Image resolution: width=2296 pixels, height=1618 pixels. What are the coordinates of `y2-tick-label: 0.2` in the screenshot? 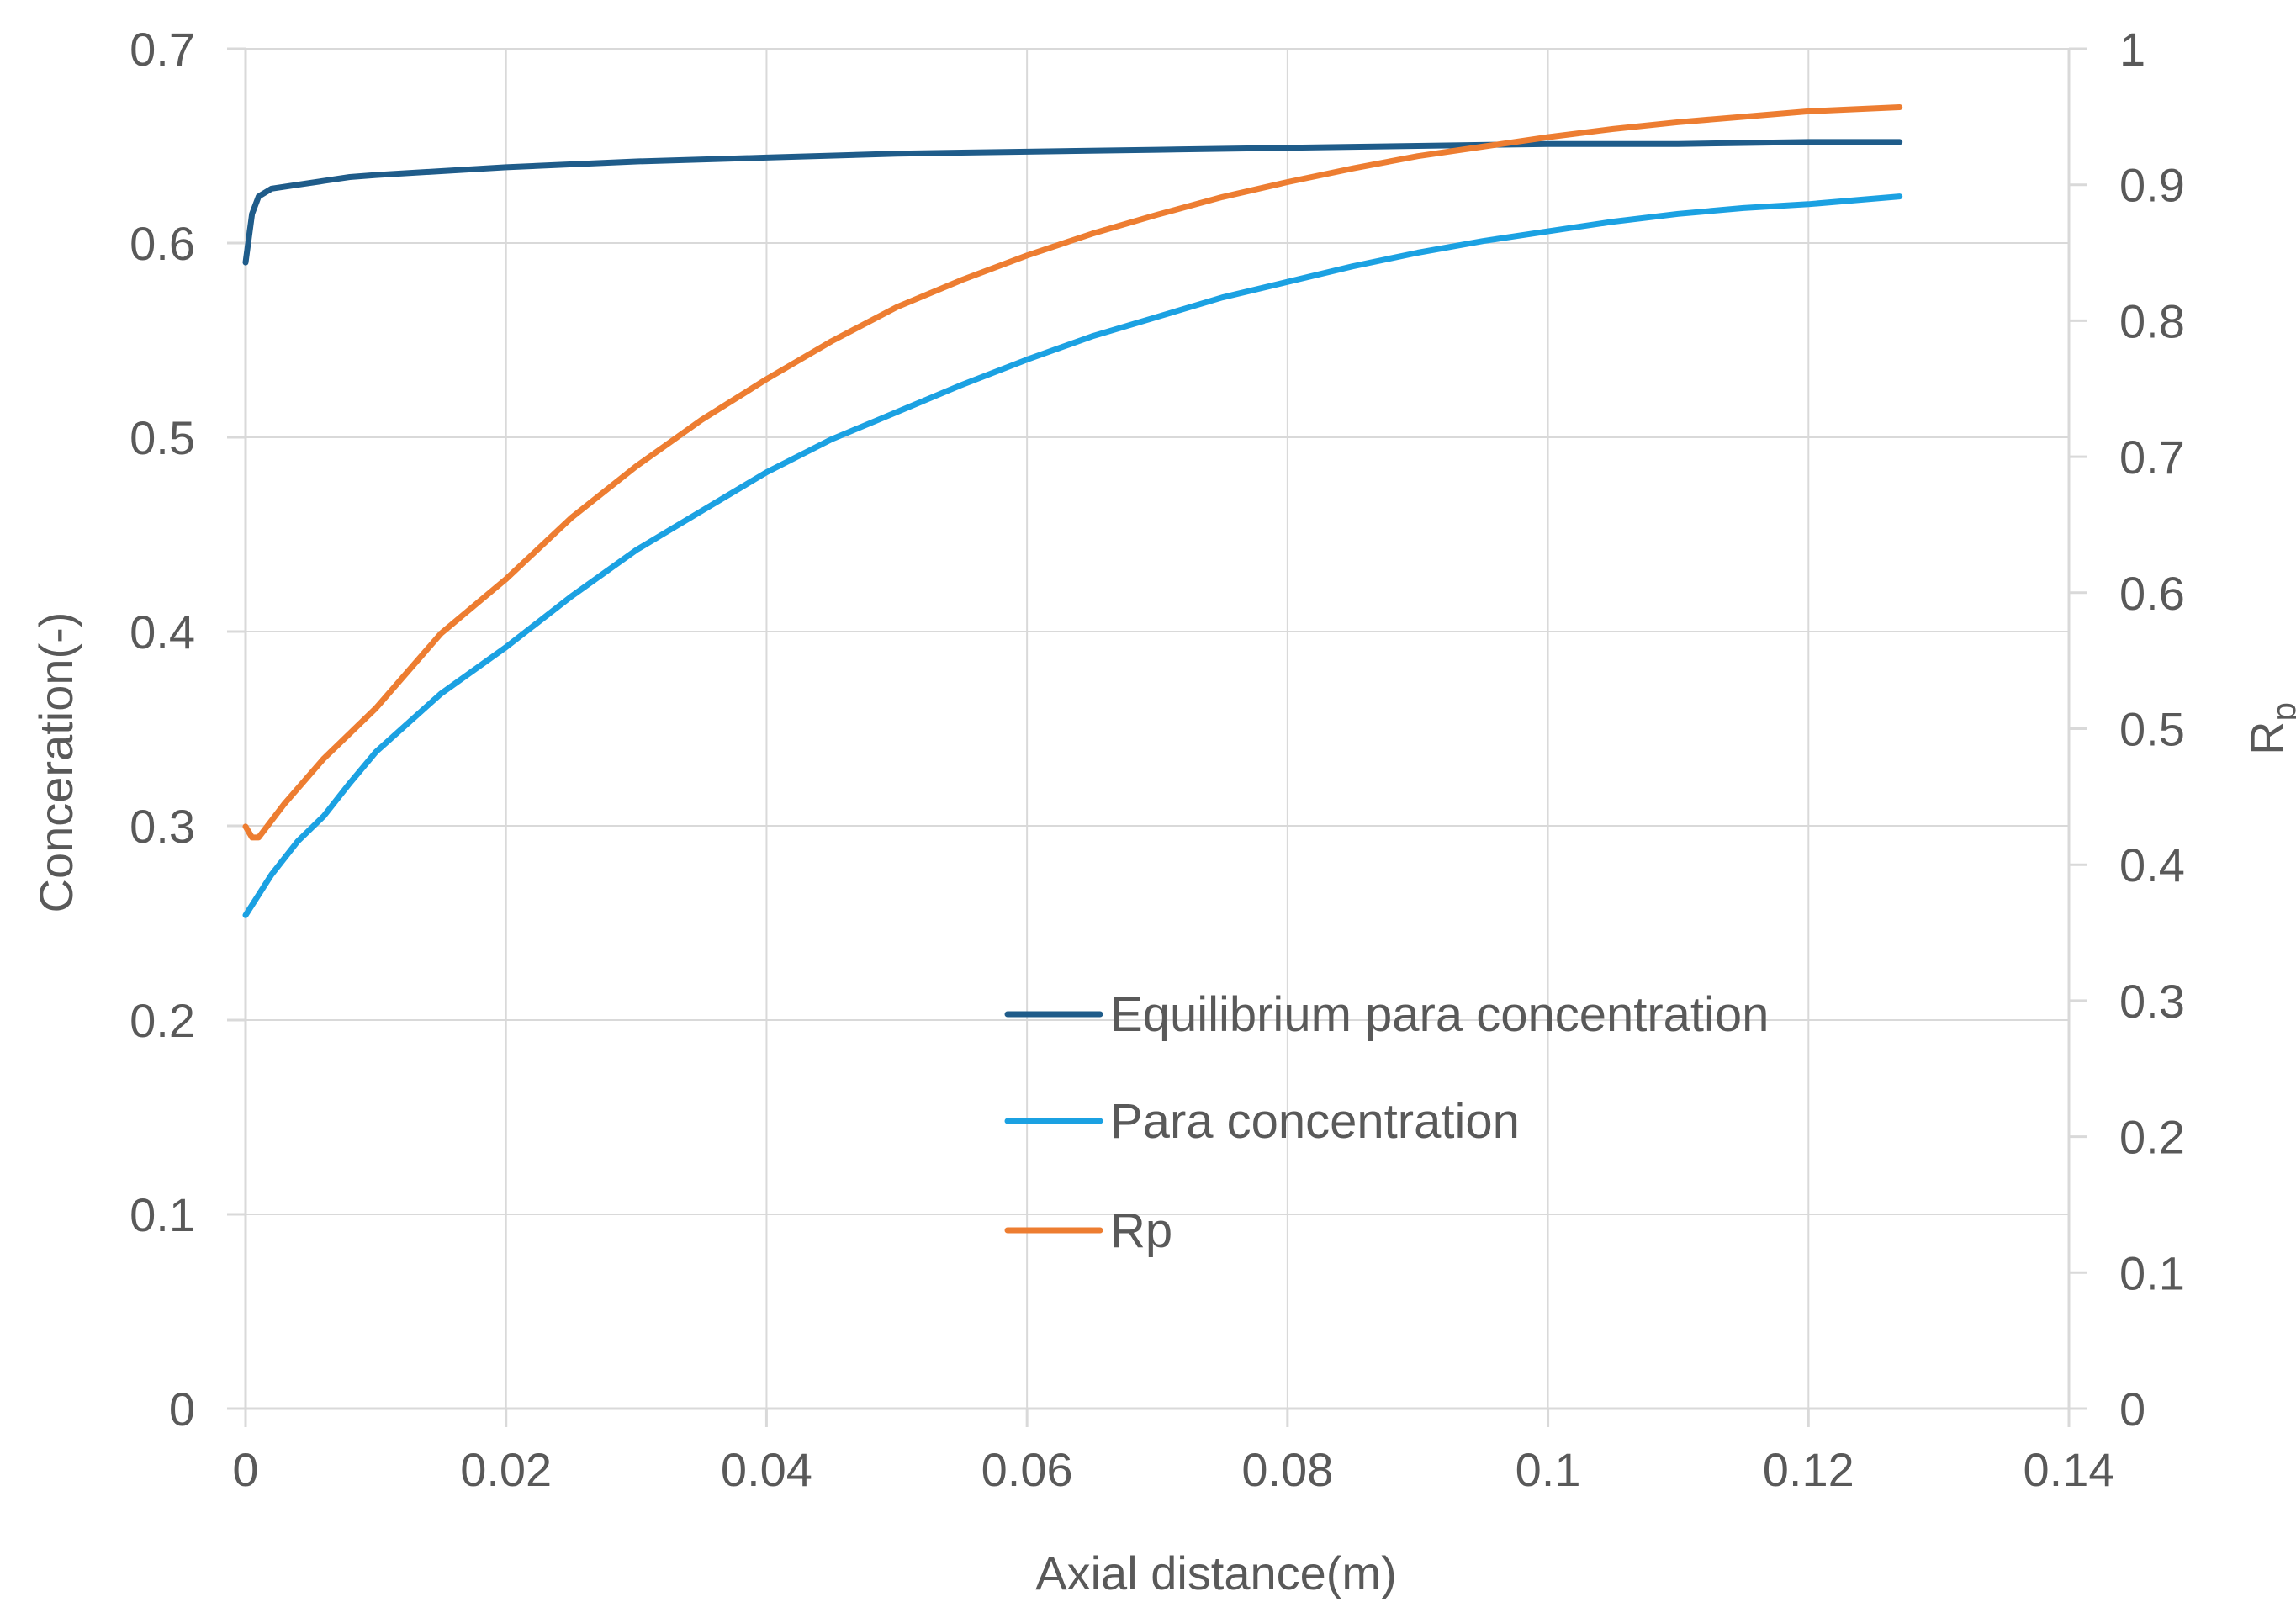 It's located at (2152, 1137).